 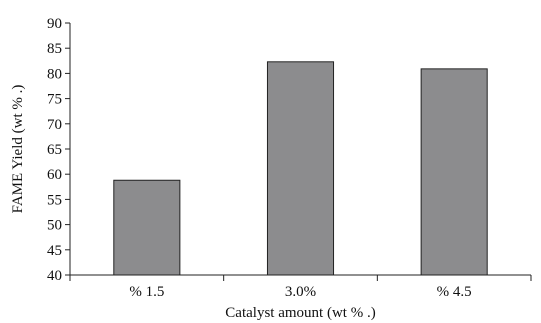 I want to click on y-tick-label: 40, so click(x=54, y=276).